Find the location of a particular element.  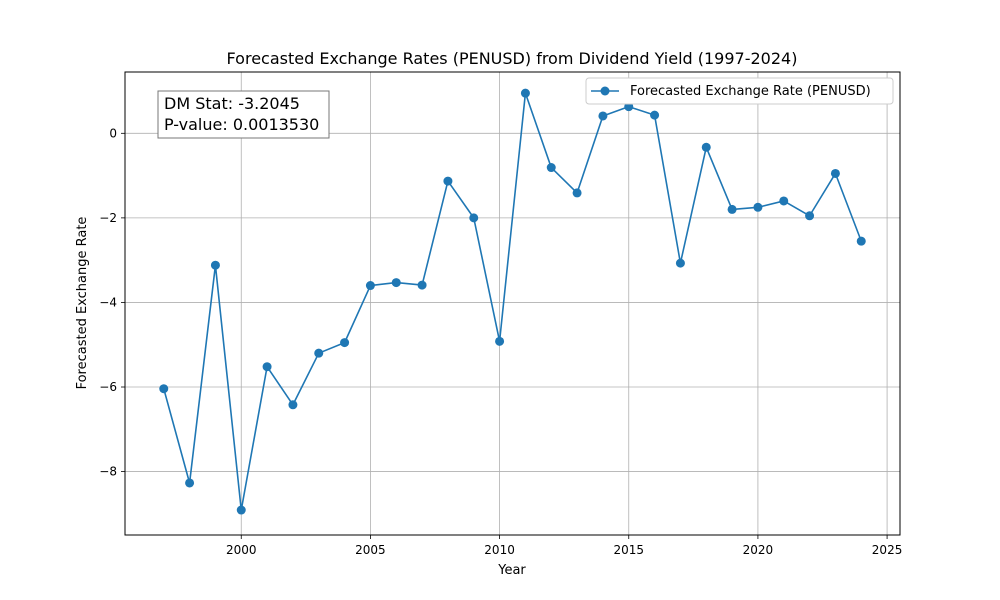

annotation-p-value: P-value: 0.0013530 is located at coordinates (241, 124).